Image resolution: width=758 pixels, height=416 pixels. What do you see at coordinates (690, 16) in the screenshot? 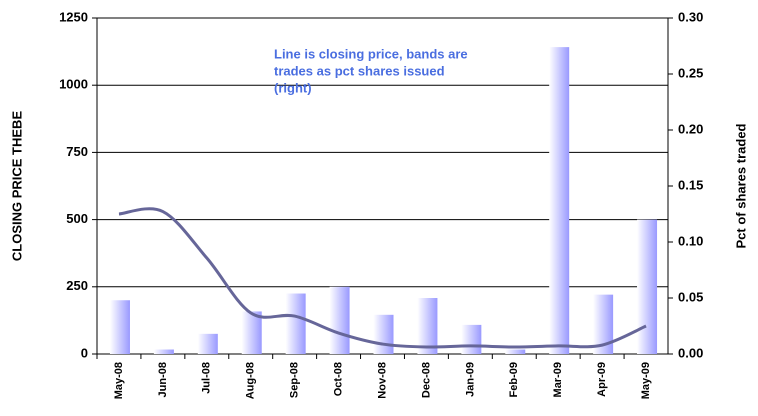
I see `y2-tick-label: 0.30` at bounding box center [690, 16].